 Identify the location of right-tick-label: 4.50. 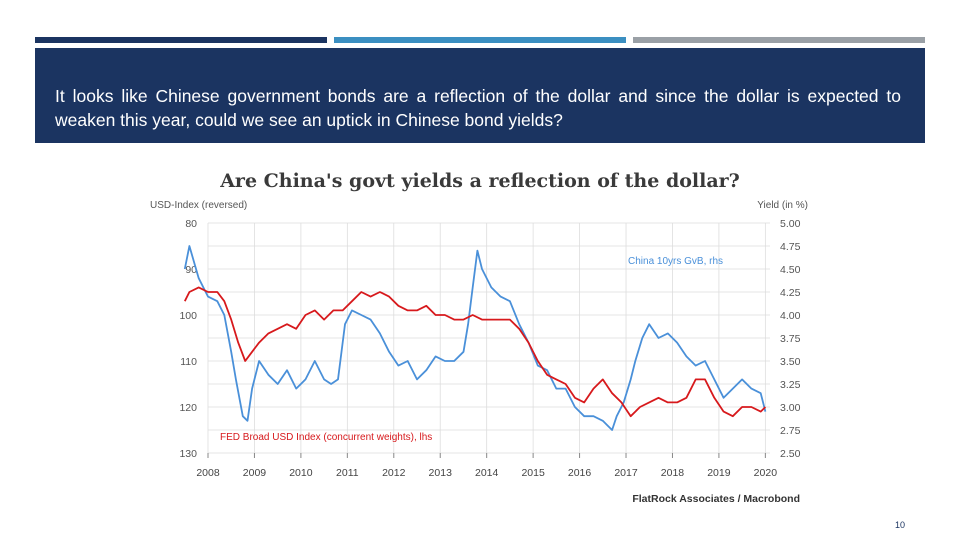
(790, 270).